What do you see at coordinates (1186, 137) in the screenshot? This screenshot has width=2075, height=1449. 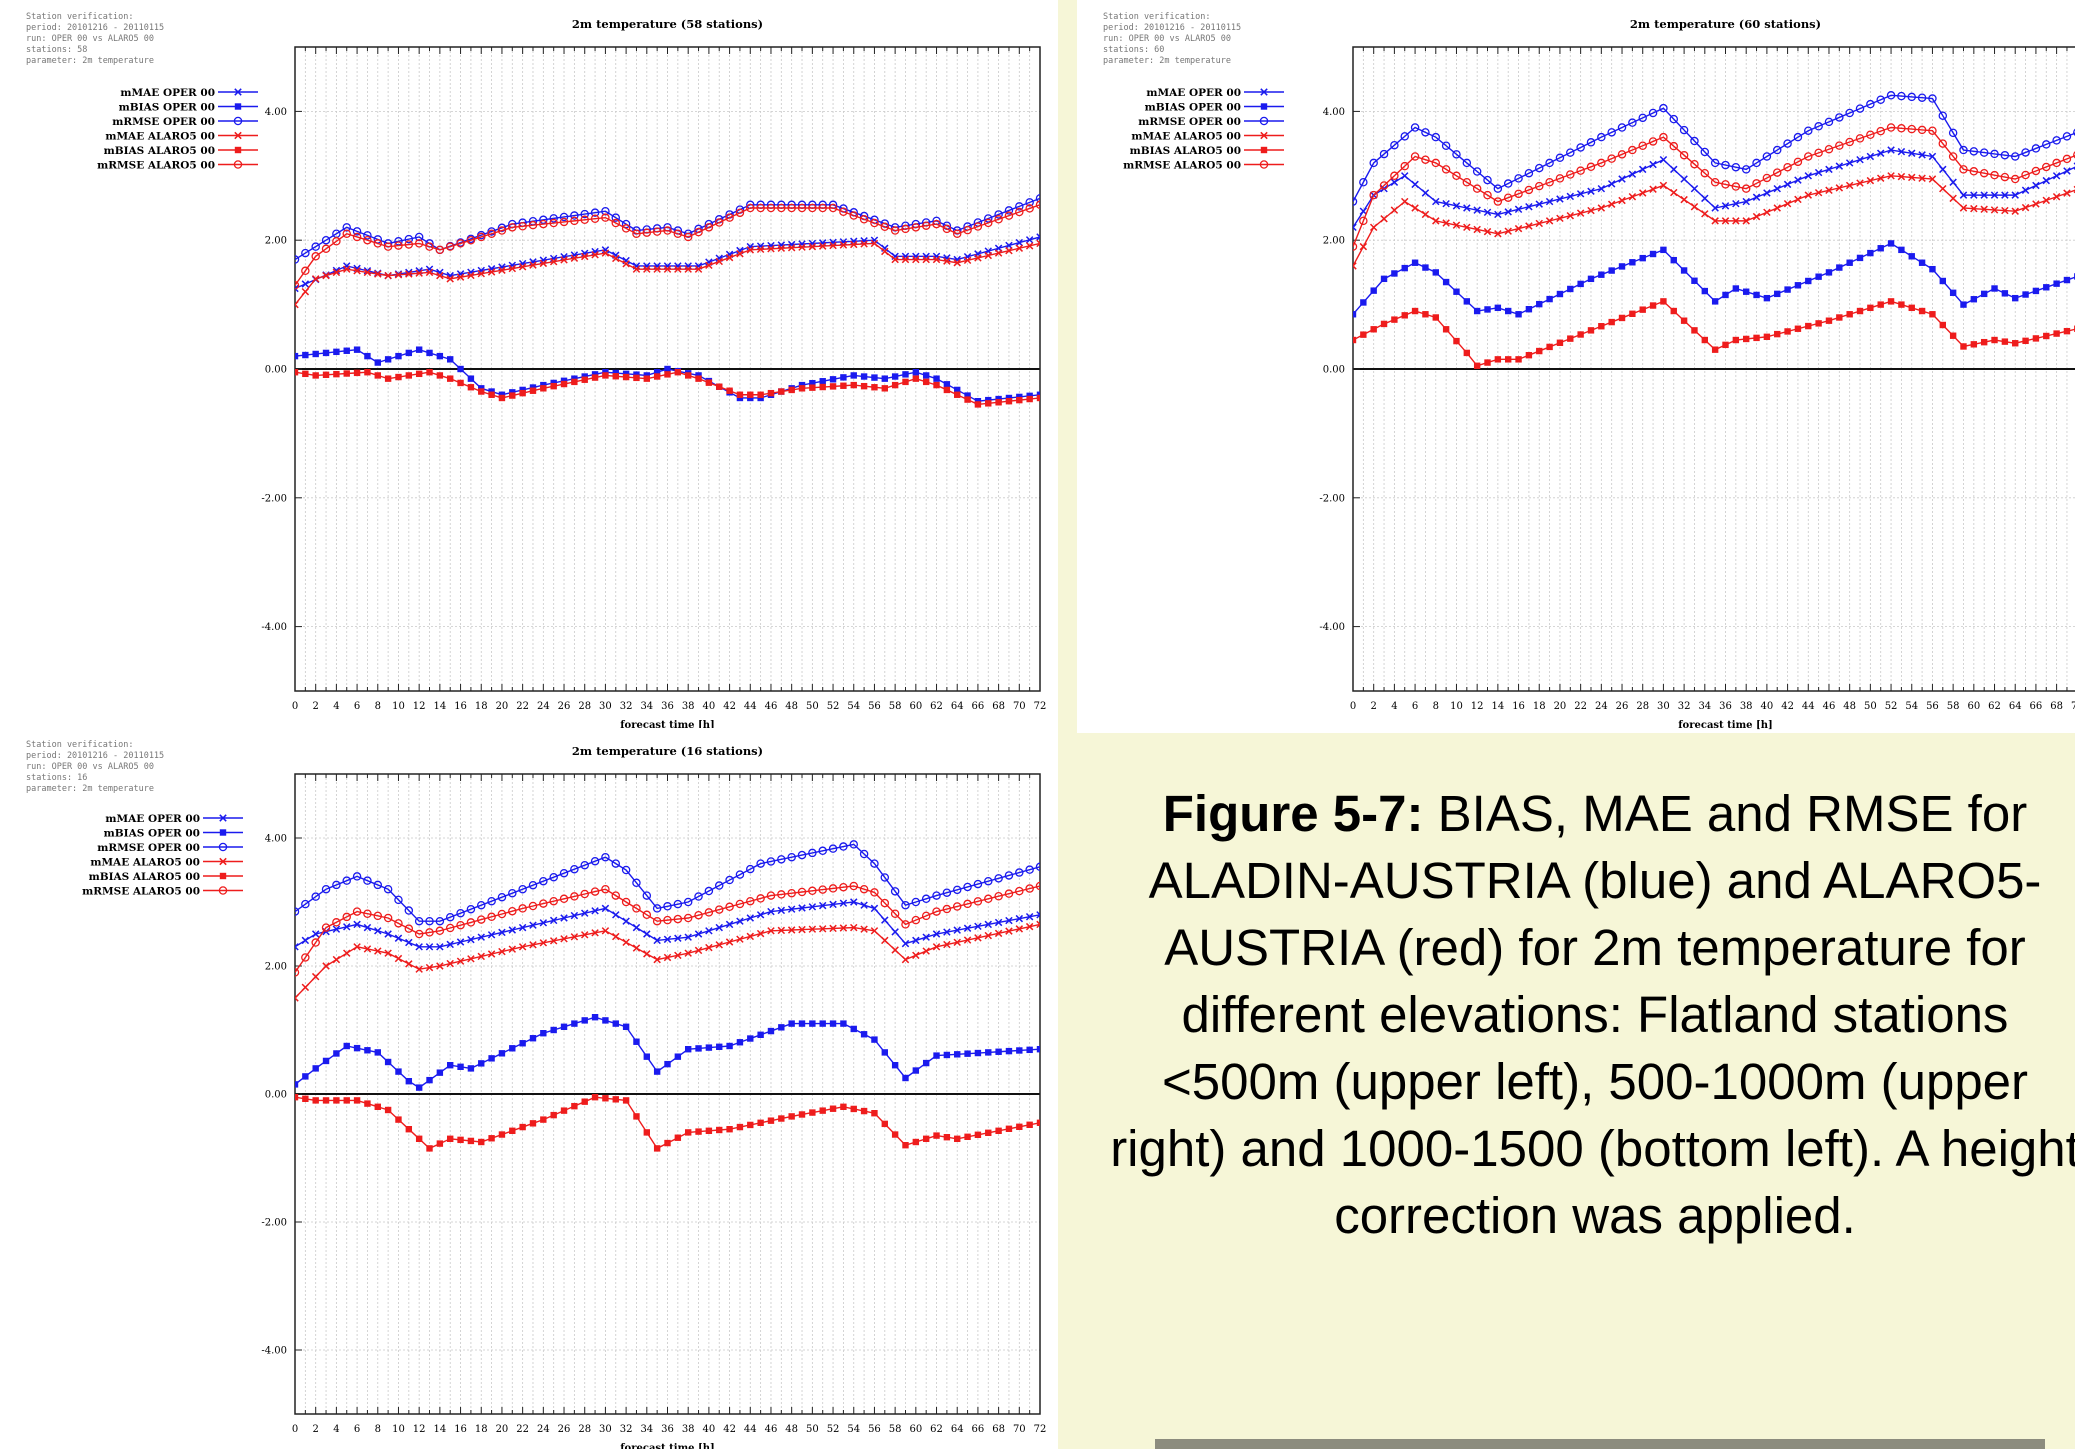 I see `legend-label: mMAE ALARO5 00` at bounding box center [1186, 137].